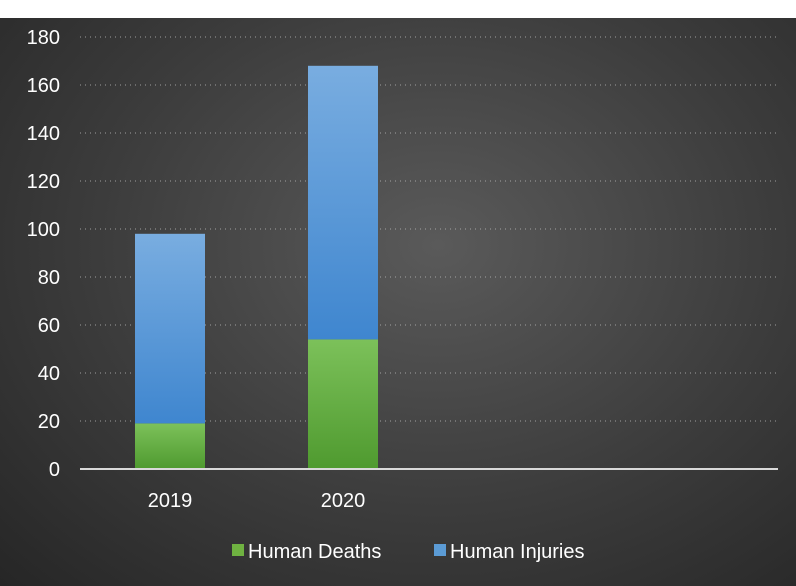 This screenshot has width=796, height=586. I want to click on top-strip, so click(398, 9).